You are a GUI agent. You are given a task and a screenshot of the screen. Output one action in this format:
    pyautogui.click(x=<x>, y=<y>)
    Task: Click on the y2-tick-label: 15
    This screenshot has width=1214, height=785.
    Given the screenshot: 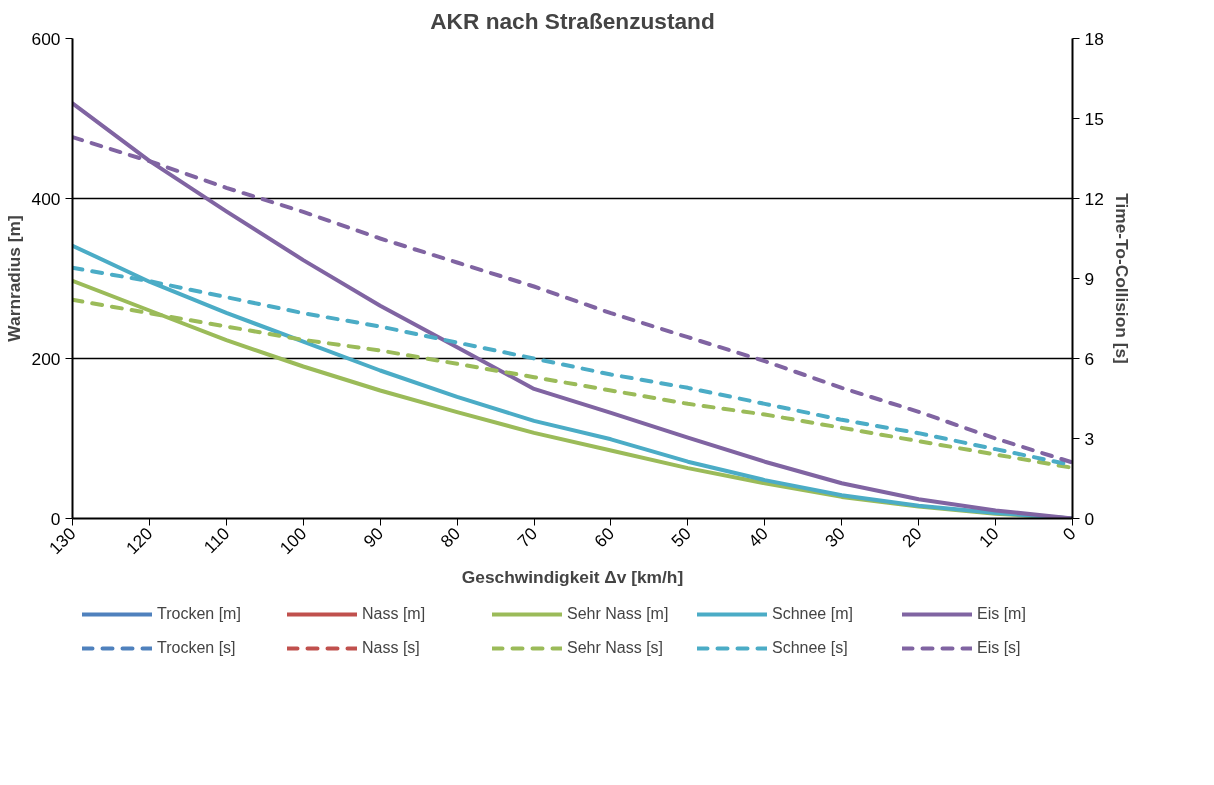 What is the action you would take?
    pyautogui.click(x=1094, y=118)
    